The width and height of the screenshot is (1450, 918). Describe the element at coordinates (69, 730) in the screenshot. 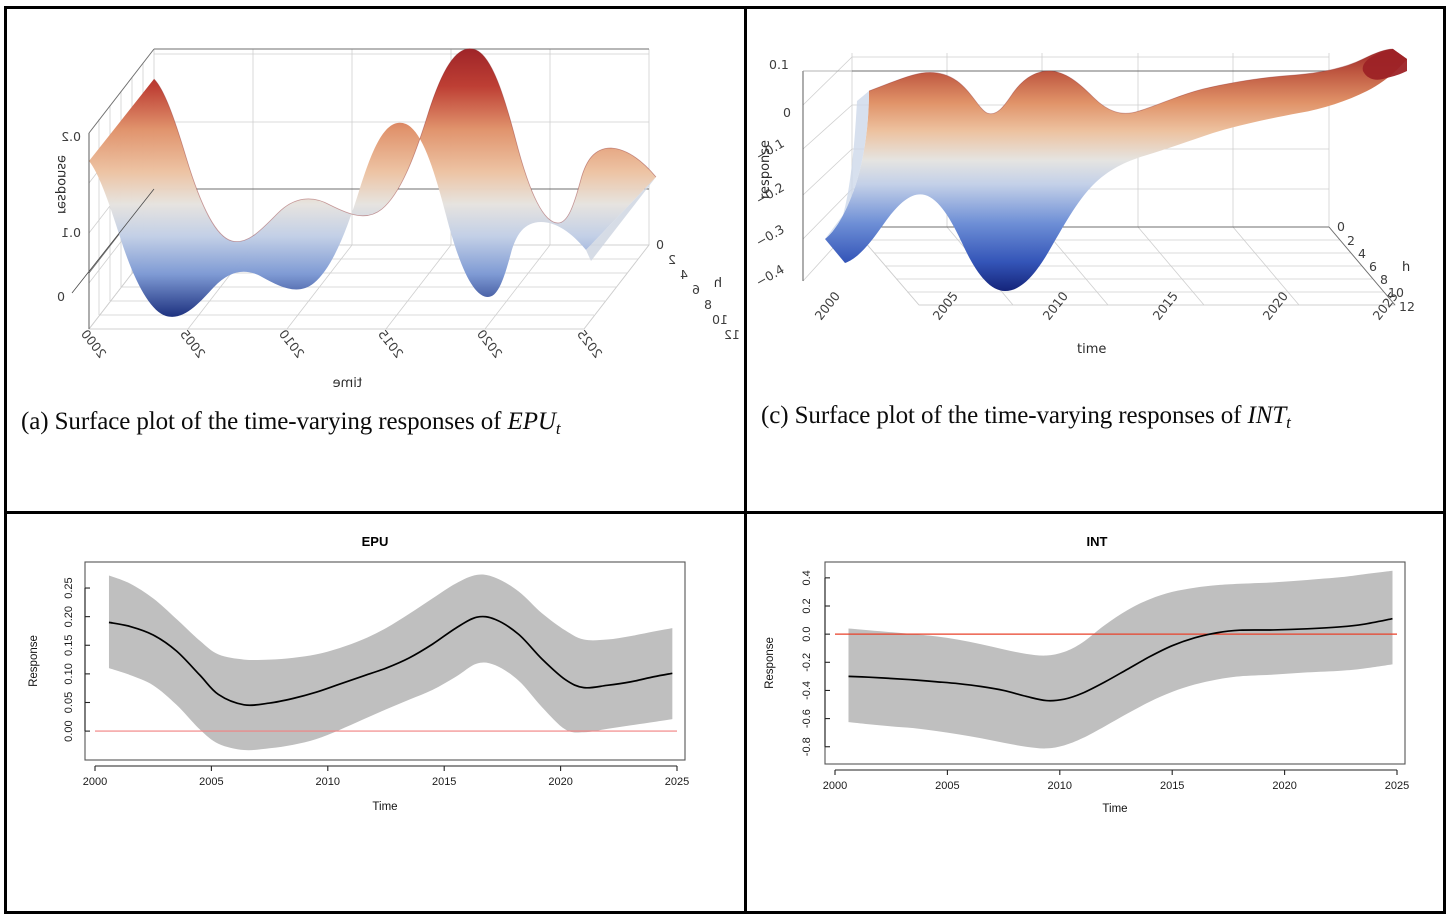

I see `y-tick-label: 0.00` at that location.